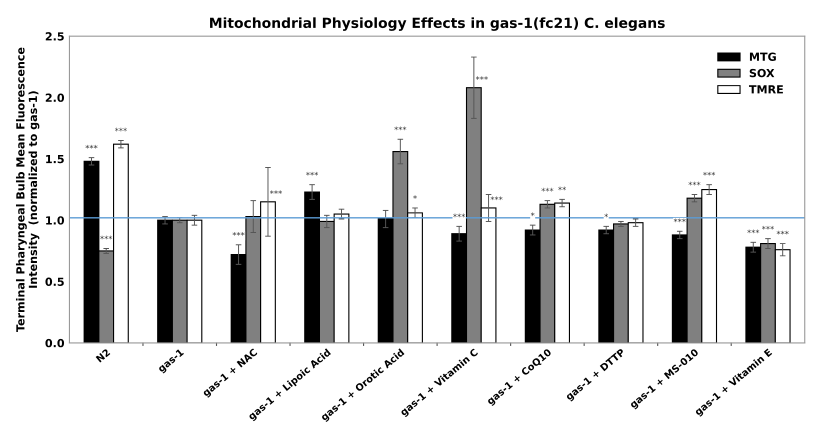 The height and width of the screenshot is (426, 817). Describe the element at coordinates (55, 220) in the screenshot. I see `y-tick-label: 1.0` at that location.